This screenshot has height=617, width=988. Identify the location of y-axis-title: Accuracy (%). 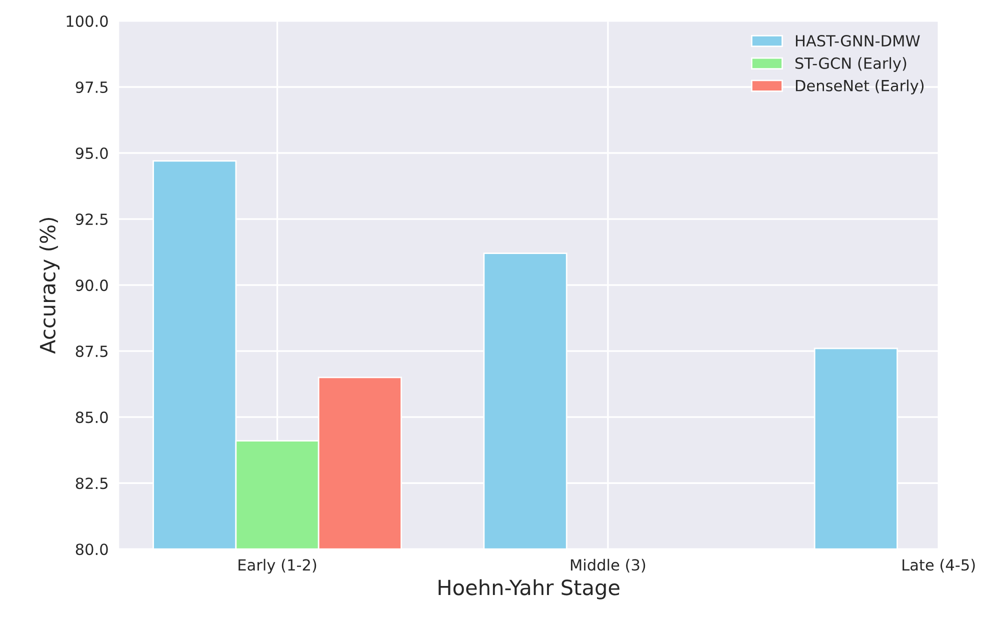
(49, 286).